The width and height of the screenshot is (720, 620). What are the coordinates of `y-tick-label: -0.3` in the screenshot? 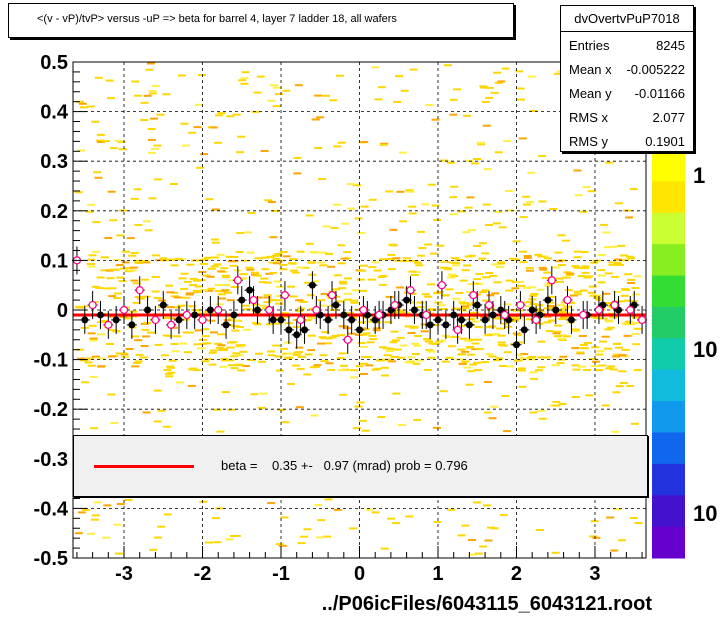 It's located at (51, 460).